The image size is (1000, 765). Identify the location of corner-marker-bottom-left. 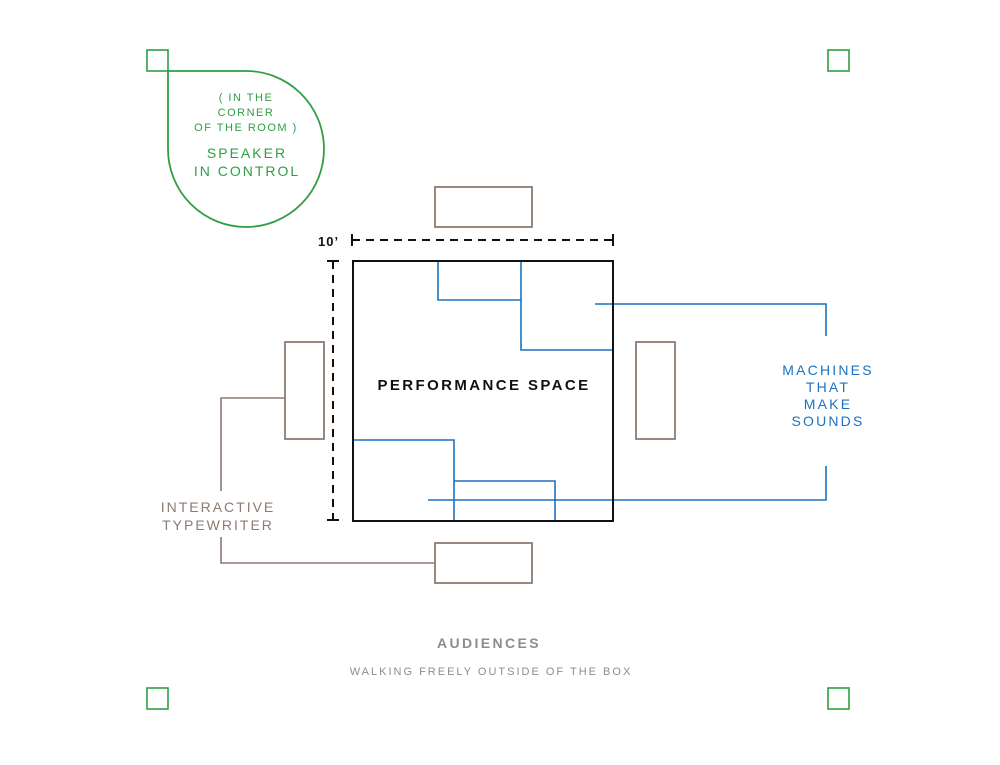
(157, 698).